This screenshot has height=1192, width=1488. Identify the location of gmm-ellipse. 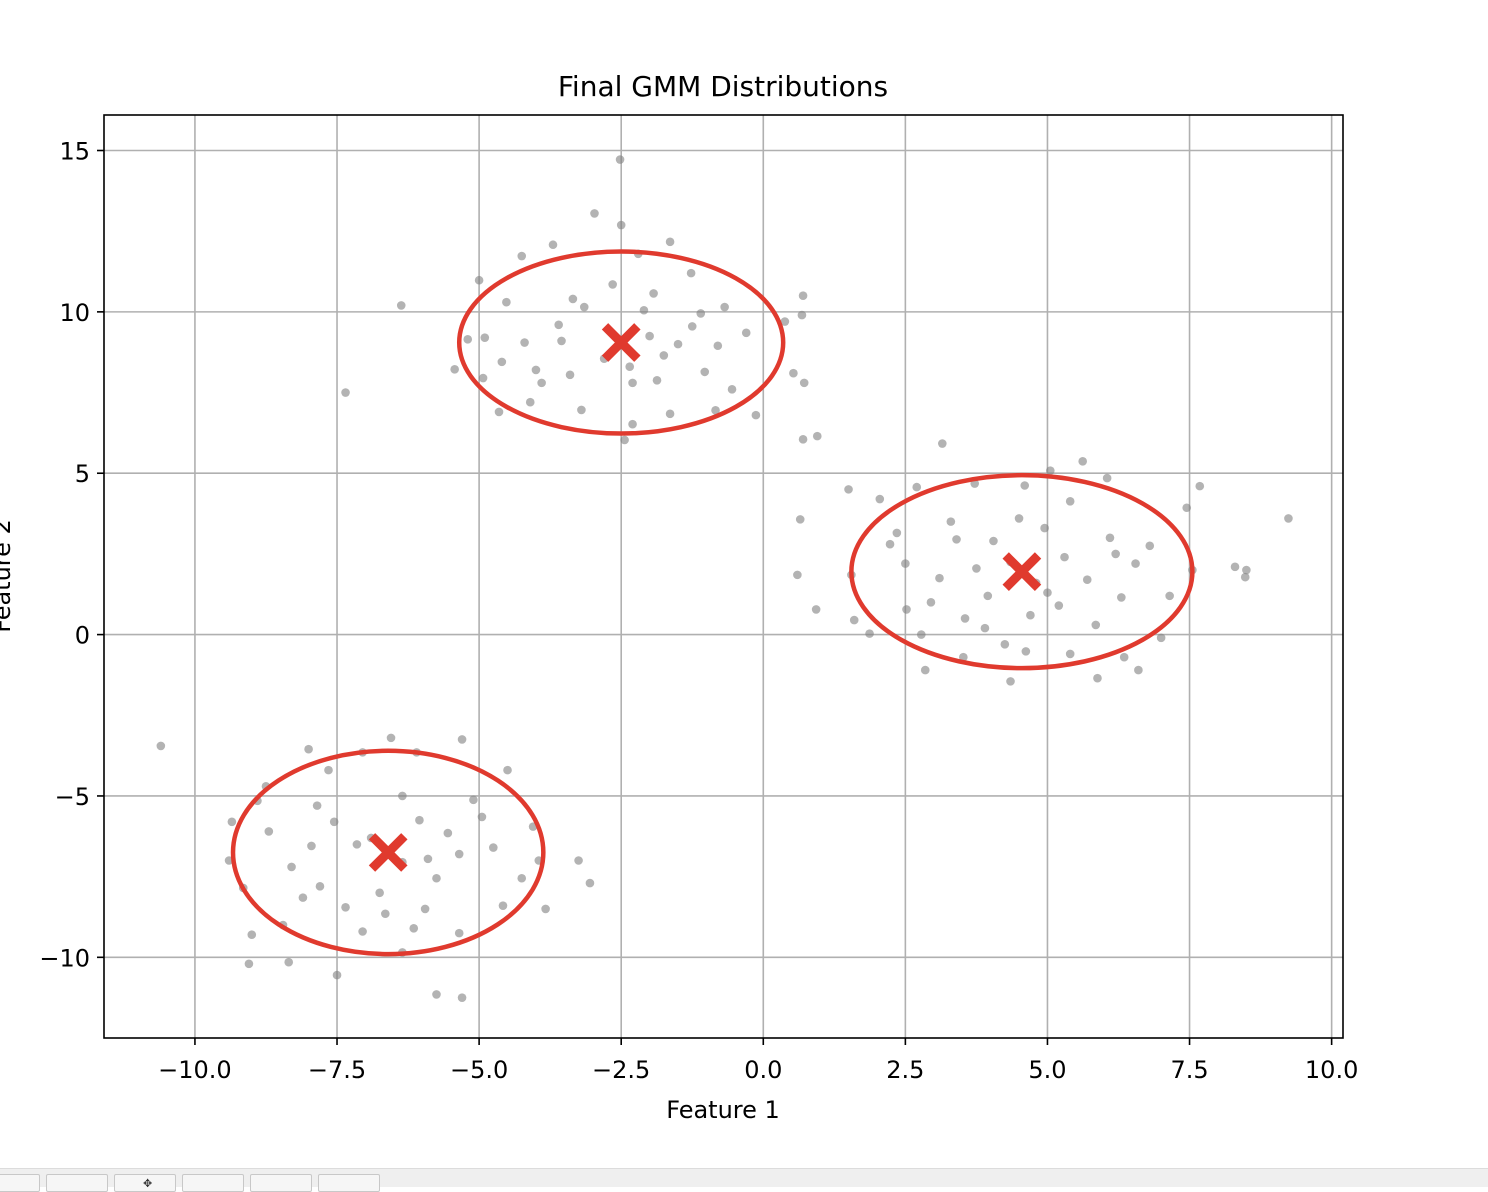
(388, 852).